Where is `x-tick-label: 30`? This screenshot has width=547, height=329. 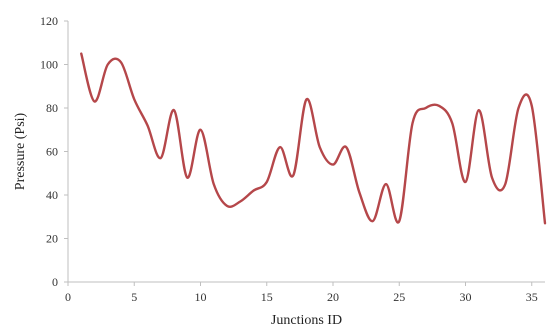
x-tick-label: 30 is located at coordinates (466, 297).